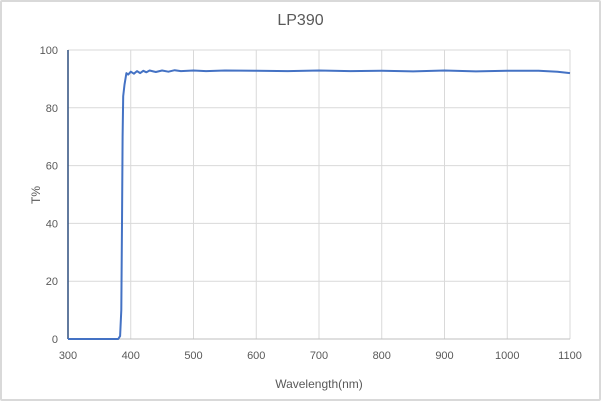  I want to click on y-tick-label: 80, so click(52, 109).